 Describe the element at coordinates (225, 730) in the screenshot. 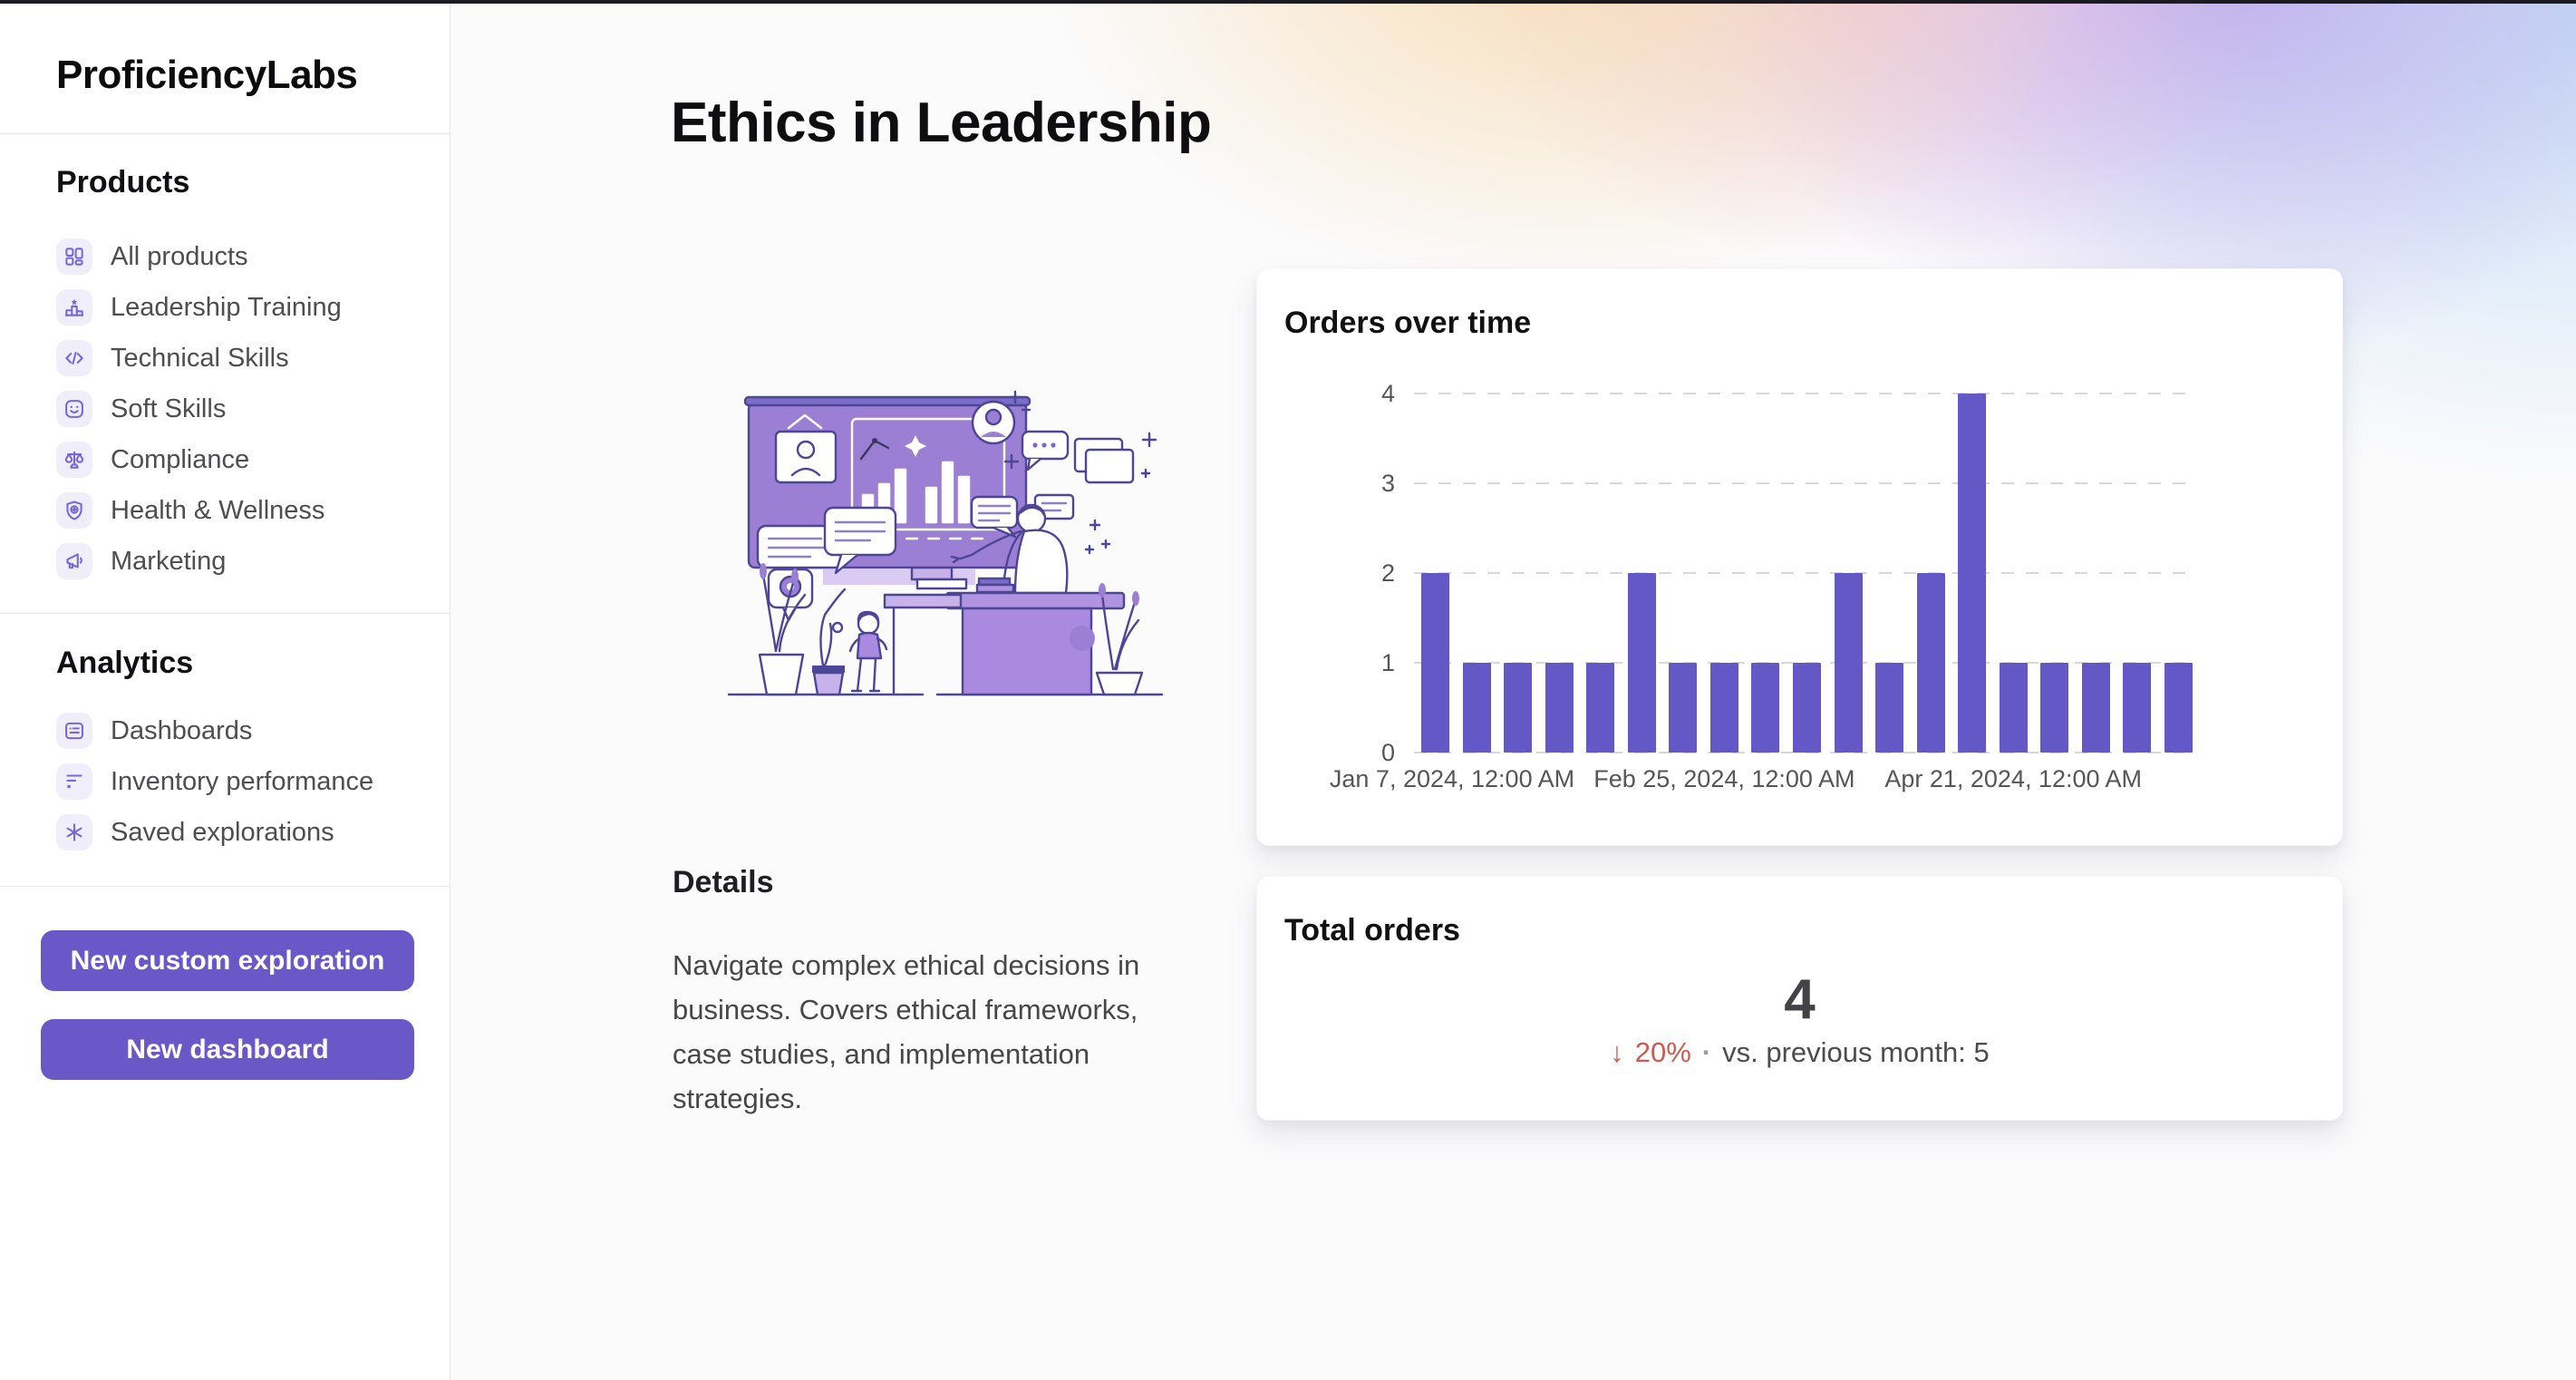

I see `sidebar-item-dashboards: Dashboards` at that location.